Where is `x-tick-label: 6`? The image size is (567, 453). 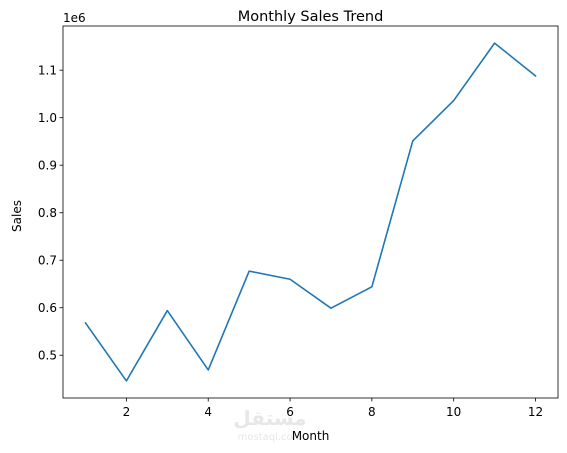
x-tick-label: 6 is located at coordinates (290, 412).